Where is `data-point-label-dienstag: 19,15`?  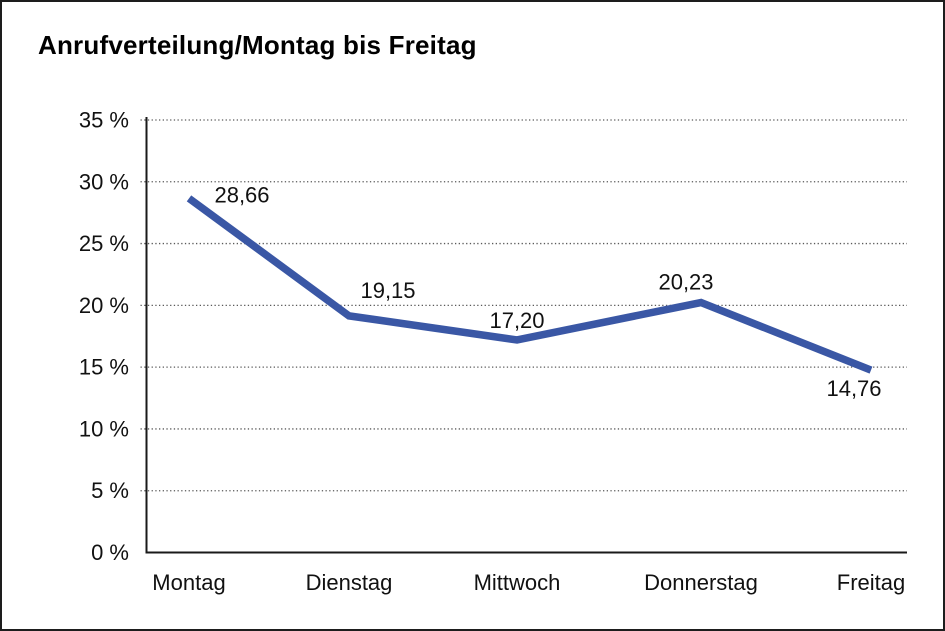
data-point-label-dienstag: 19,15 is located at coordinates (387, 290).